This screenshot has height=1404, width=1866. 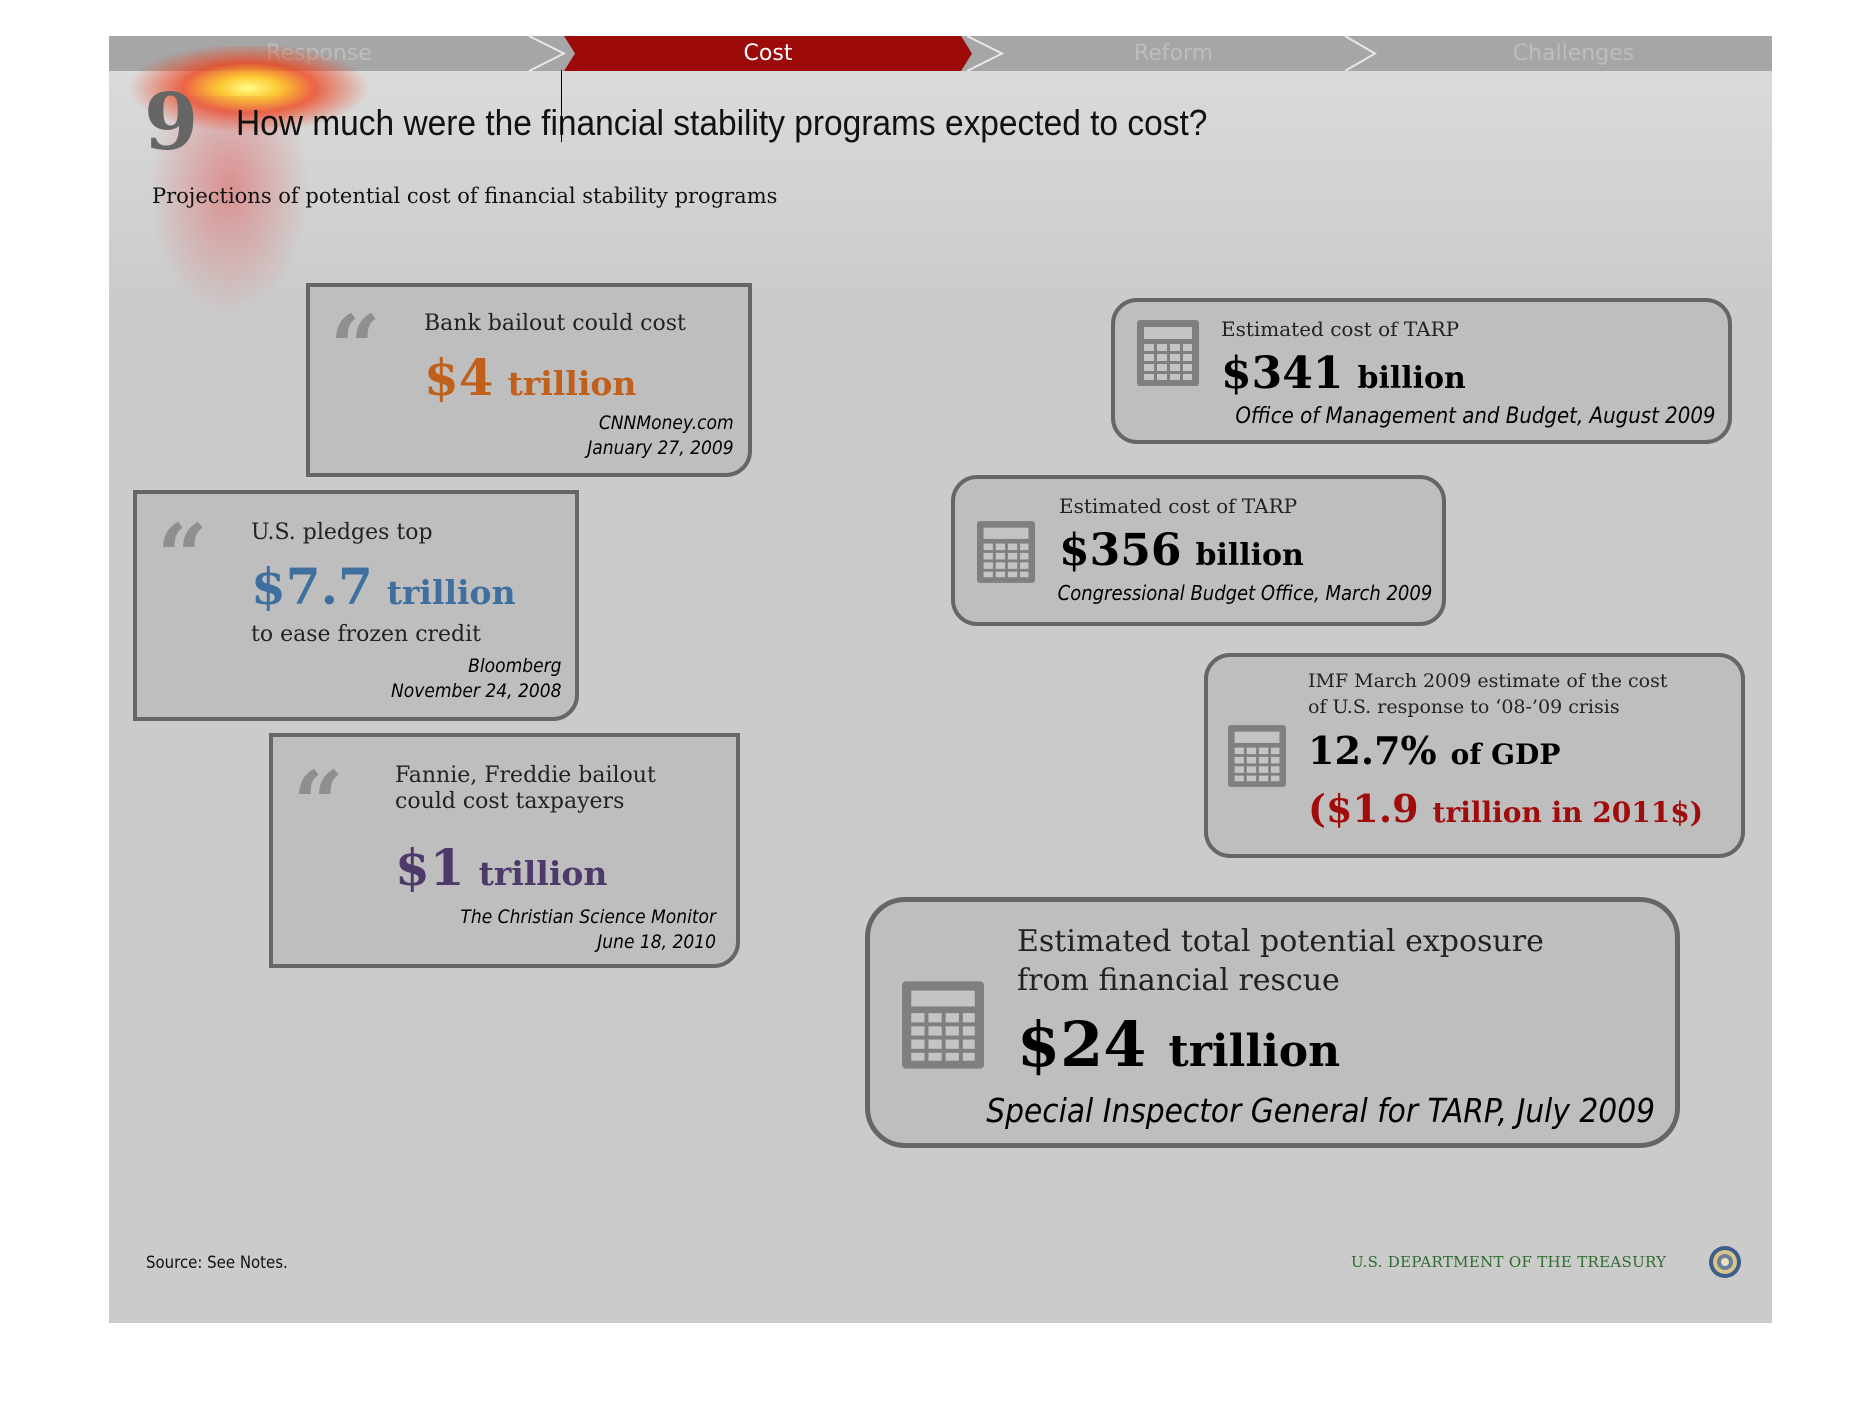 I want to click on source-date: January 27, 2009, so click(x=660, y=447).